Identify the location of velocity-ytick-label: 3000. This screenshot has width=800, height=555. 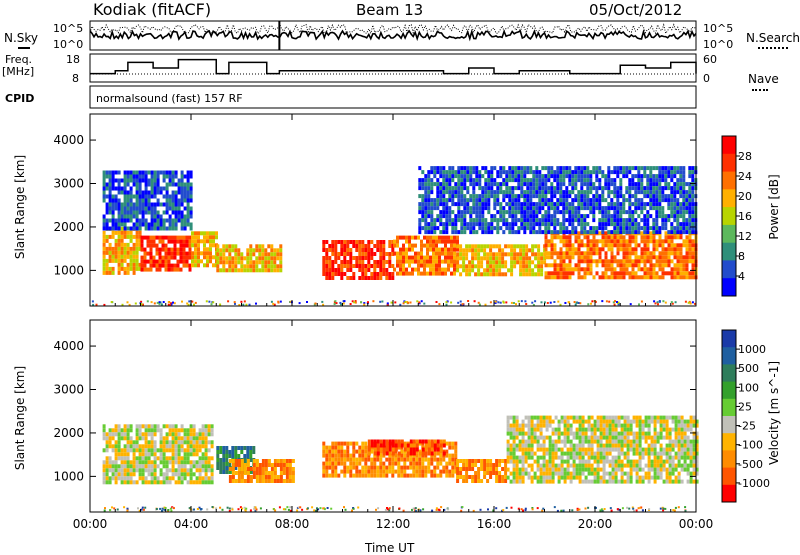
(68, 390).